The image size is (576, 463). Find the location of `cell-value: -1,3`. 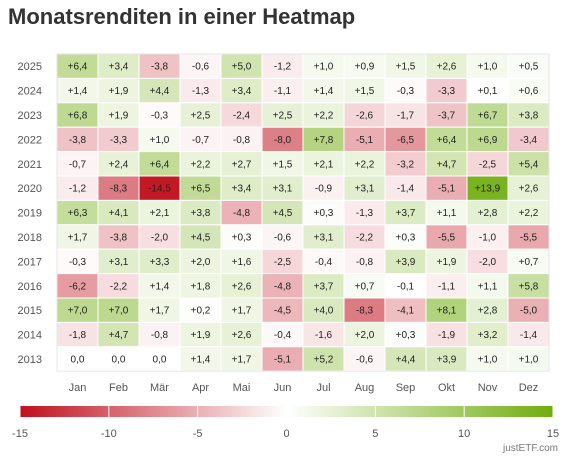

cell-value: -1,3 is located at coordinates (201, 91).